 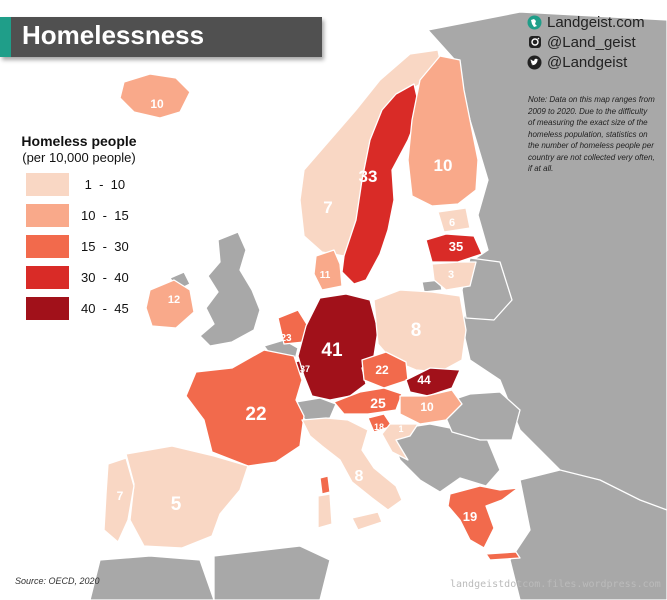 I want to click on country-hungary, so click(x=431, y=407).